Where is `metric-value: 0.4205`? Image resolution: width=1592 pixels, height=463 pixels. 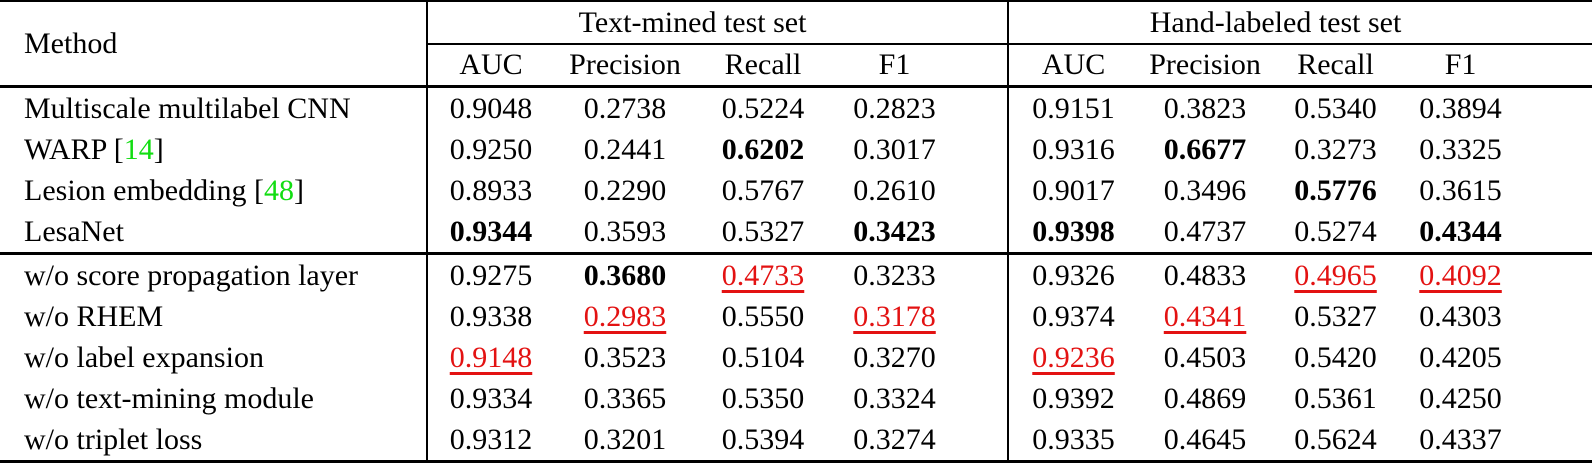
metric-value: 0.4205 is located at coordinates (1460, 357).